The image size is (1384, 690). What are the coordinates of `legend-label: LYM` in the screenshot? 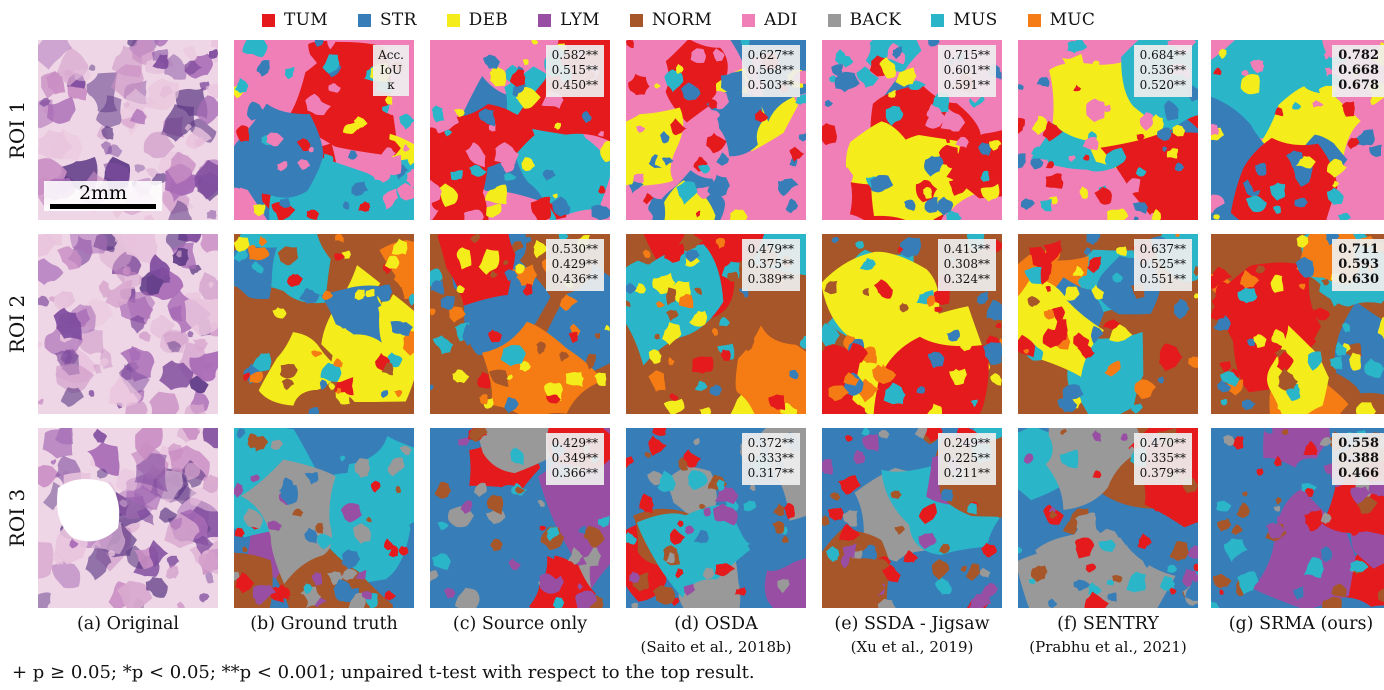 It's located at (580, 20).